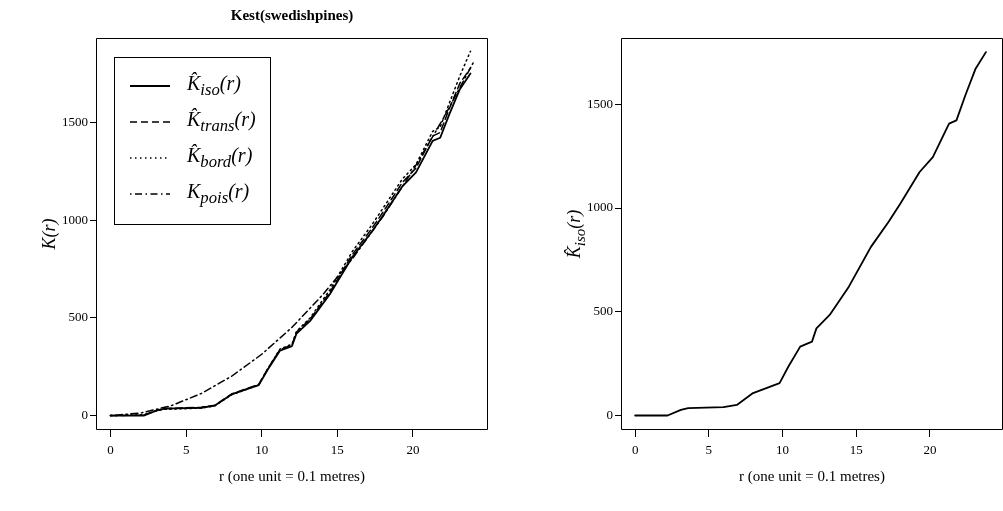 The height and width of the screenshot is (511, 1003). I want to click on y-axis-title: K(r), so click(49, 234).